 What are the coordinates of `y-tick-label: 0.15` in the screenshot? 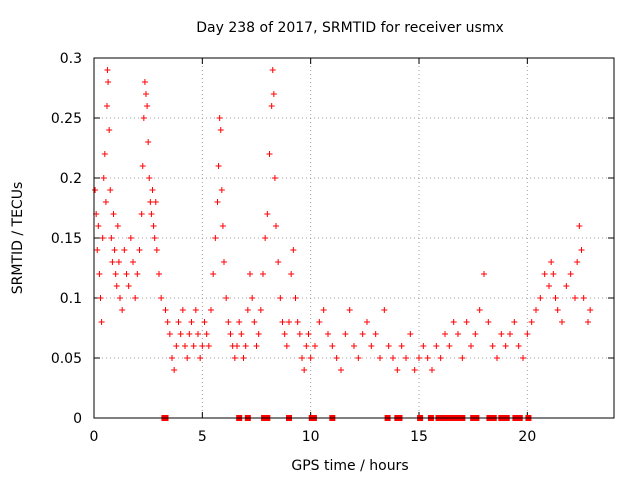 It's located at (66, 239).